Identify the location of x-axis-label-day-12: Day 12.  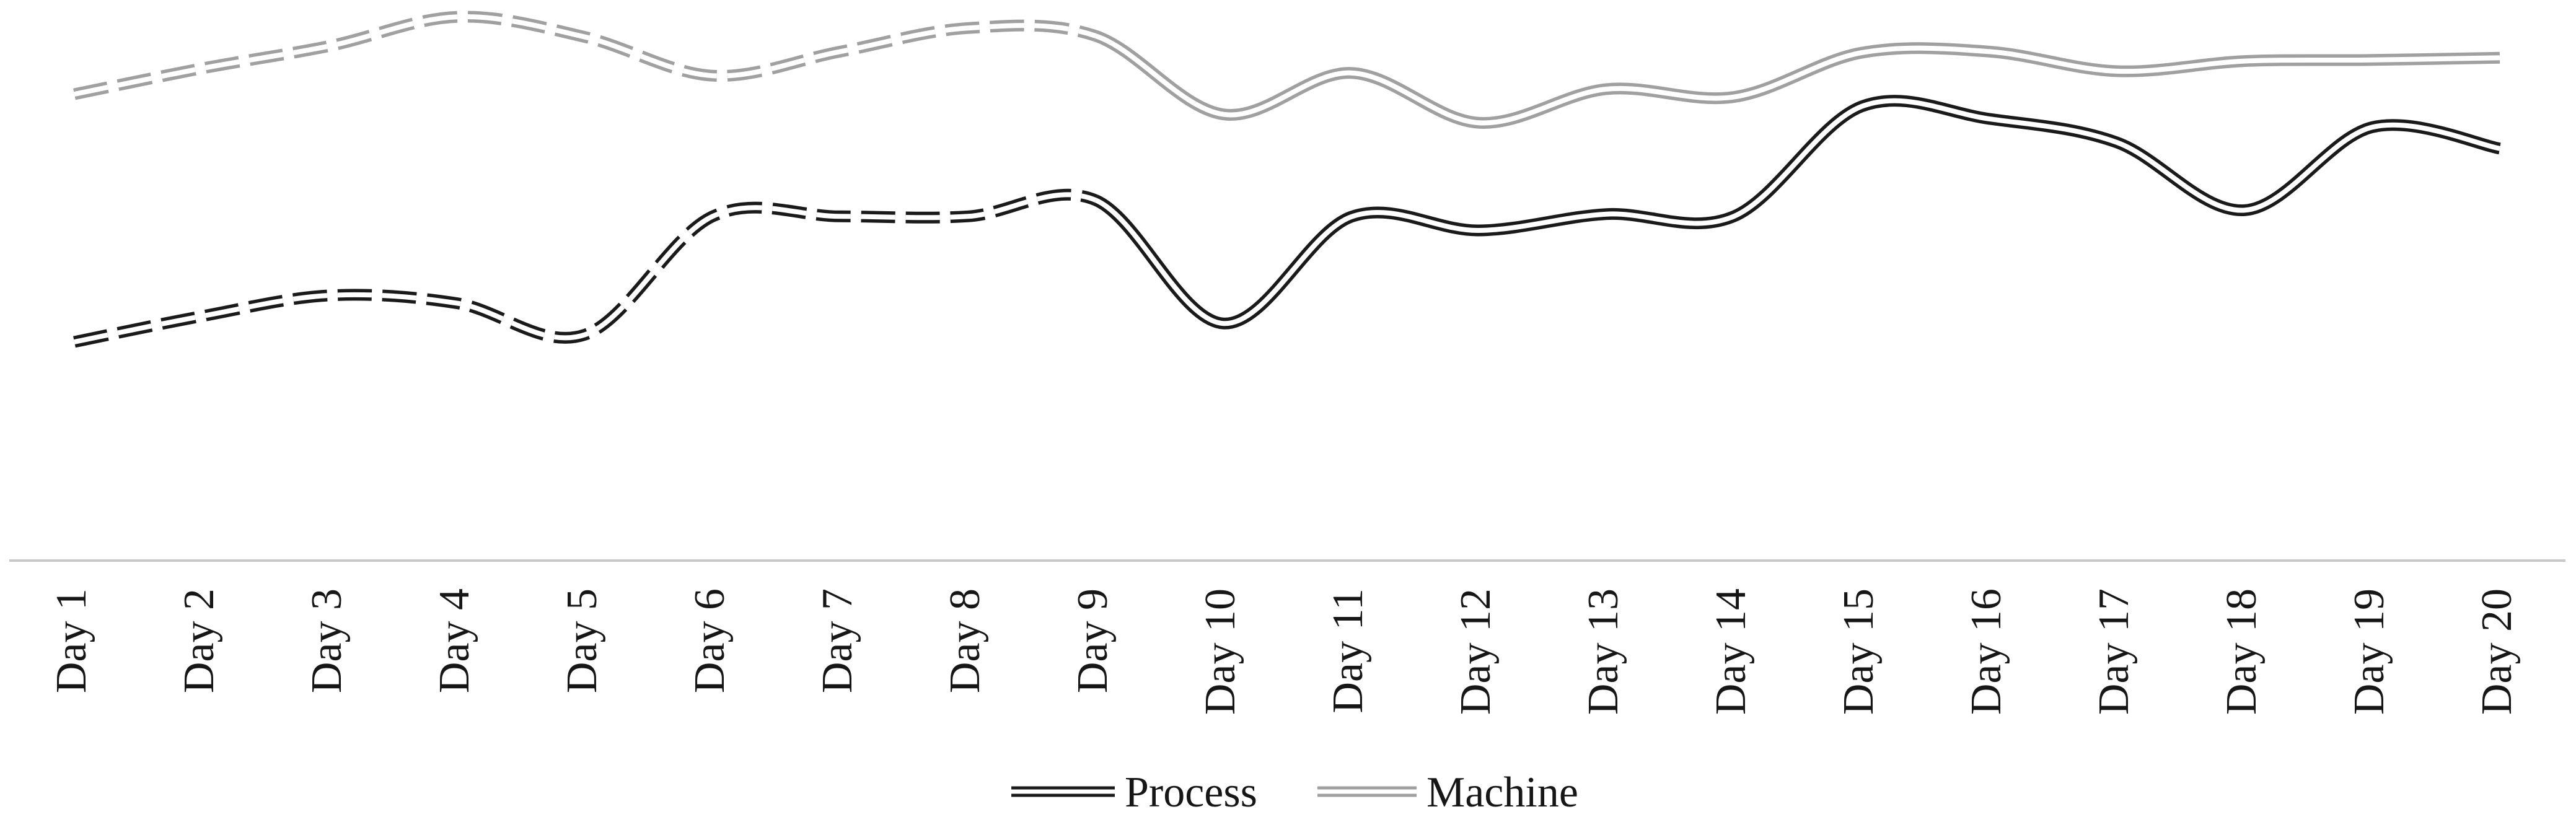
(1476, 652).